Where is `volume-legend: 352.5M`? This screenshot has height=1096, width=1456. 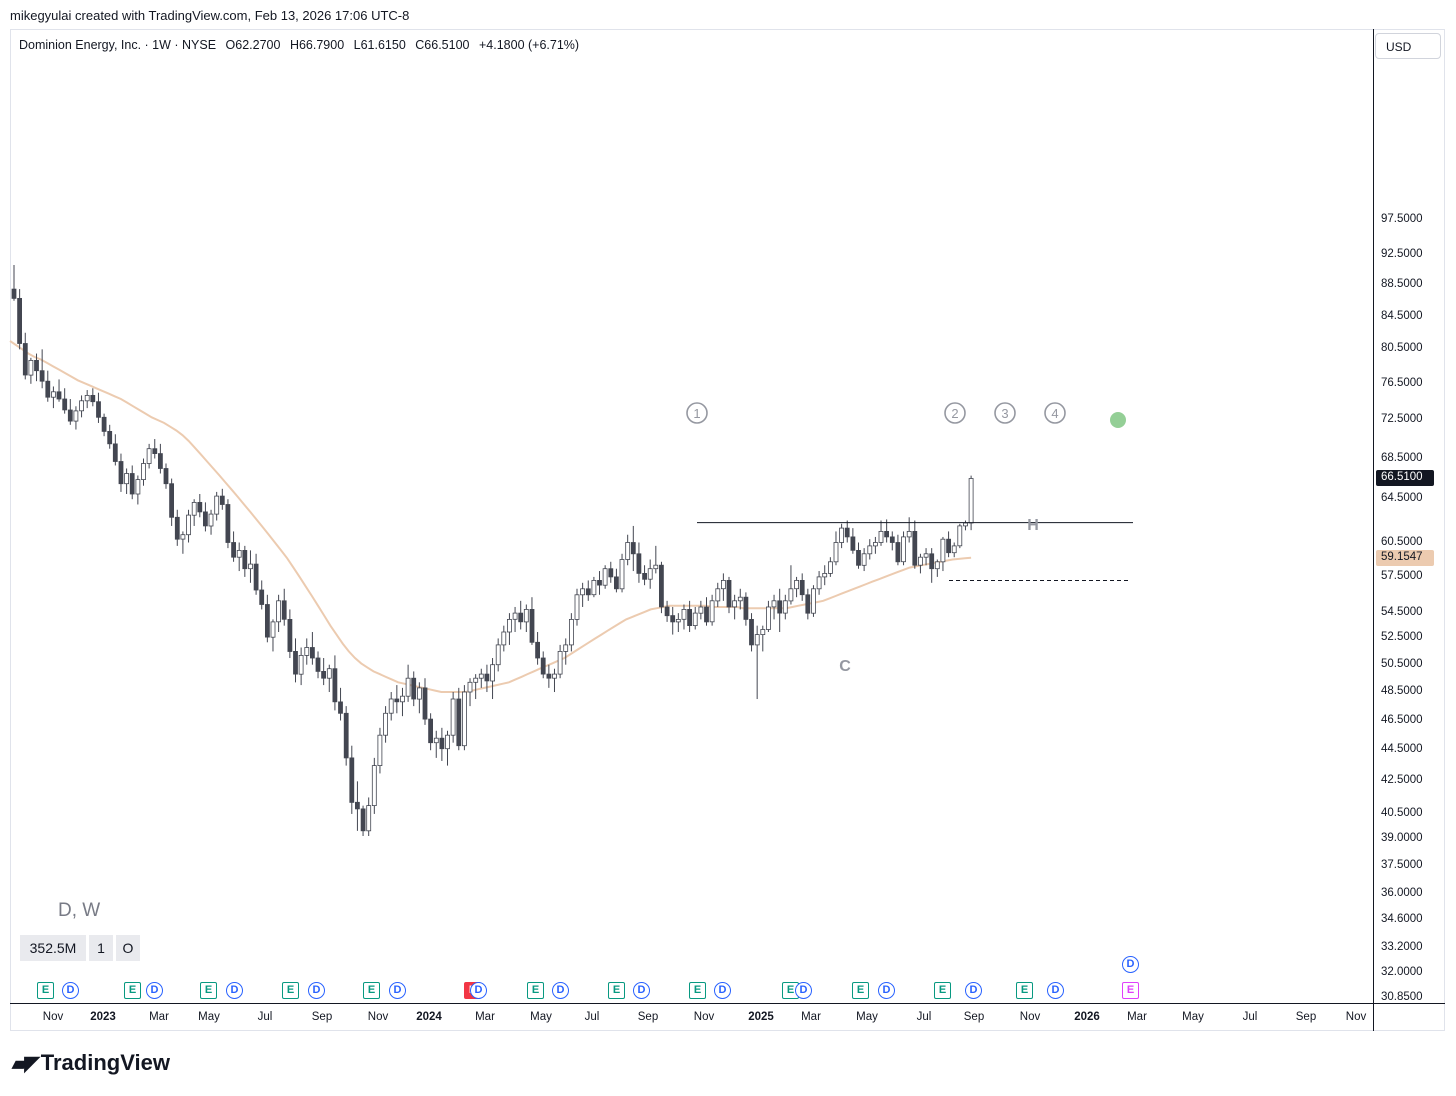 volume-legend: 352.5M is located at coordinates (53, 948).